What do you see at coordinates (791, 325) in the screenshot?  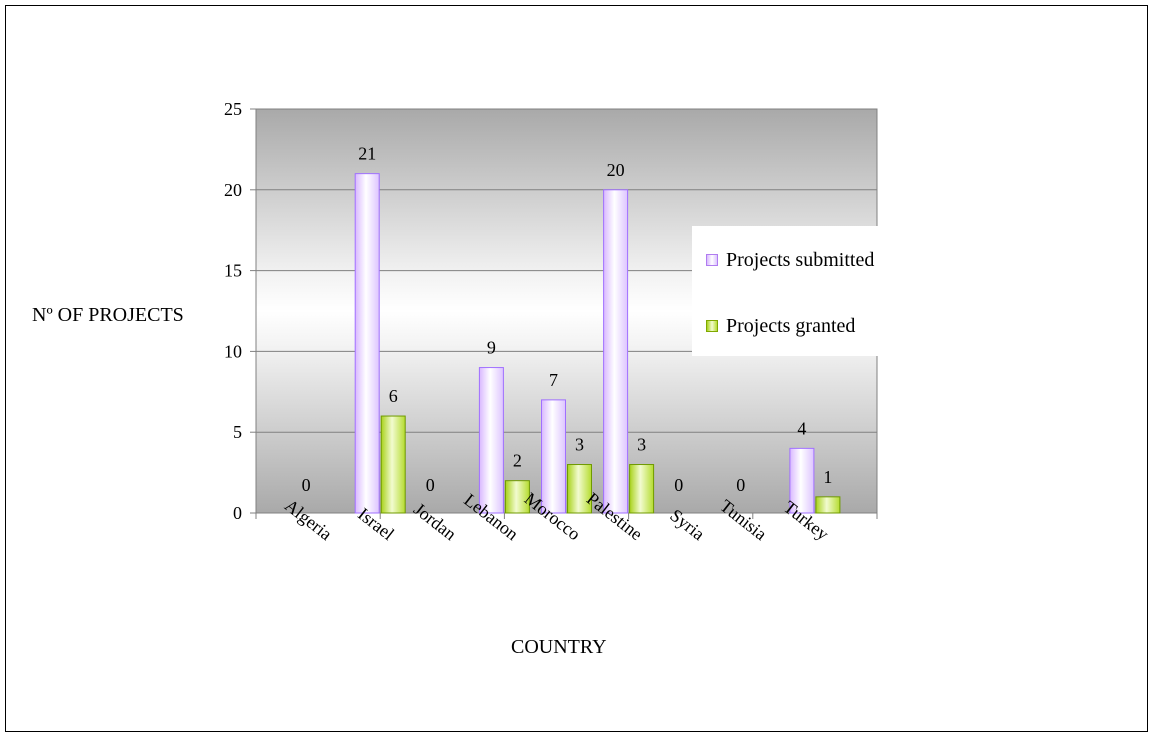 I see `legend-label-granted: Projects granted` at bounding box center [791, 325].